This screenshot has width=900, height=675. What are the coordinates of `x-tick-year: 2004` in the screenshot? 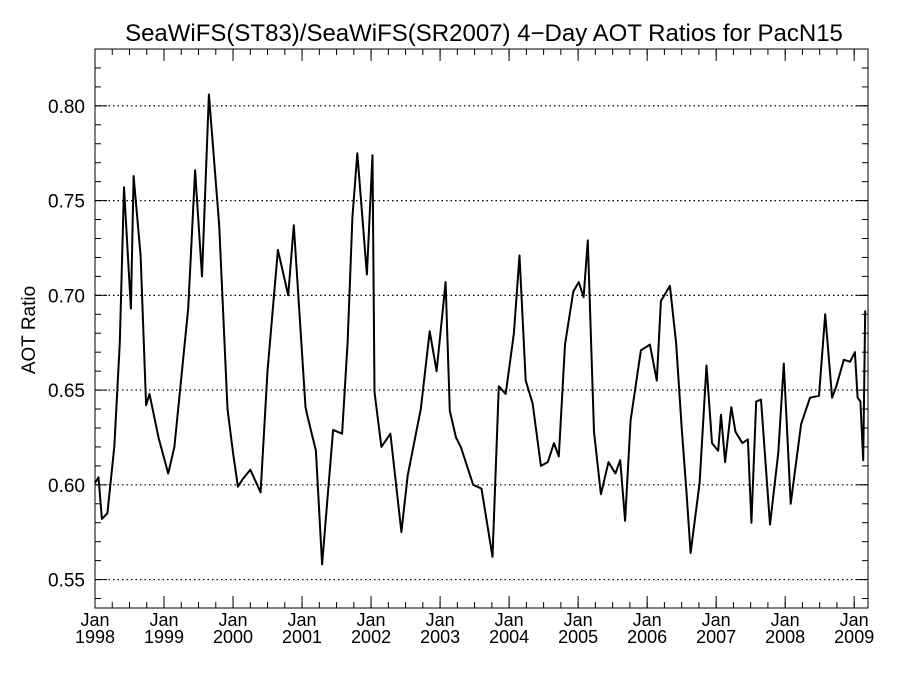 It's located at (509, 637).